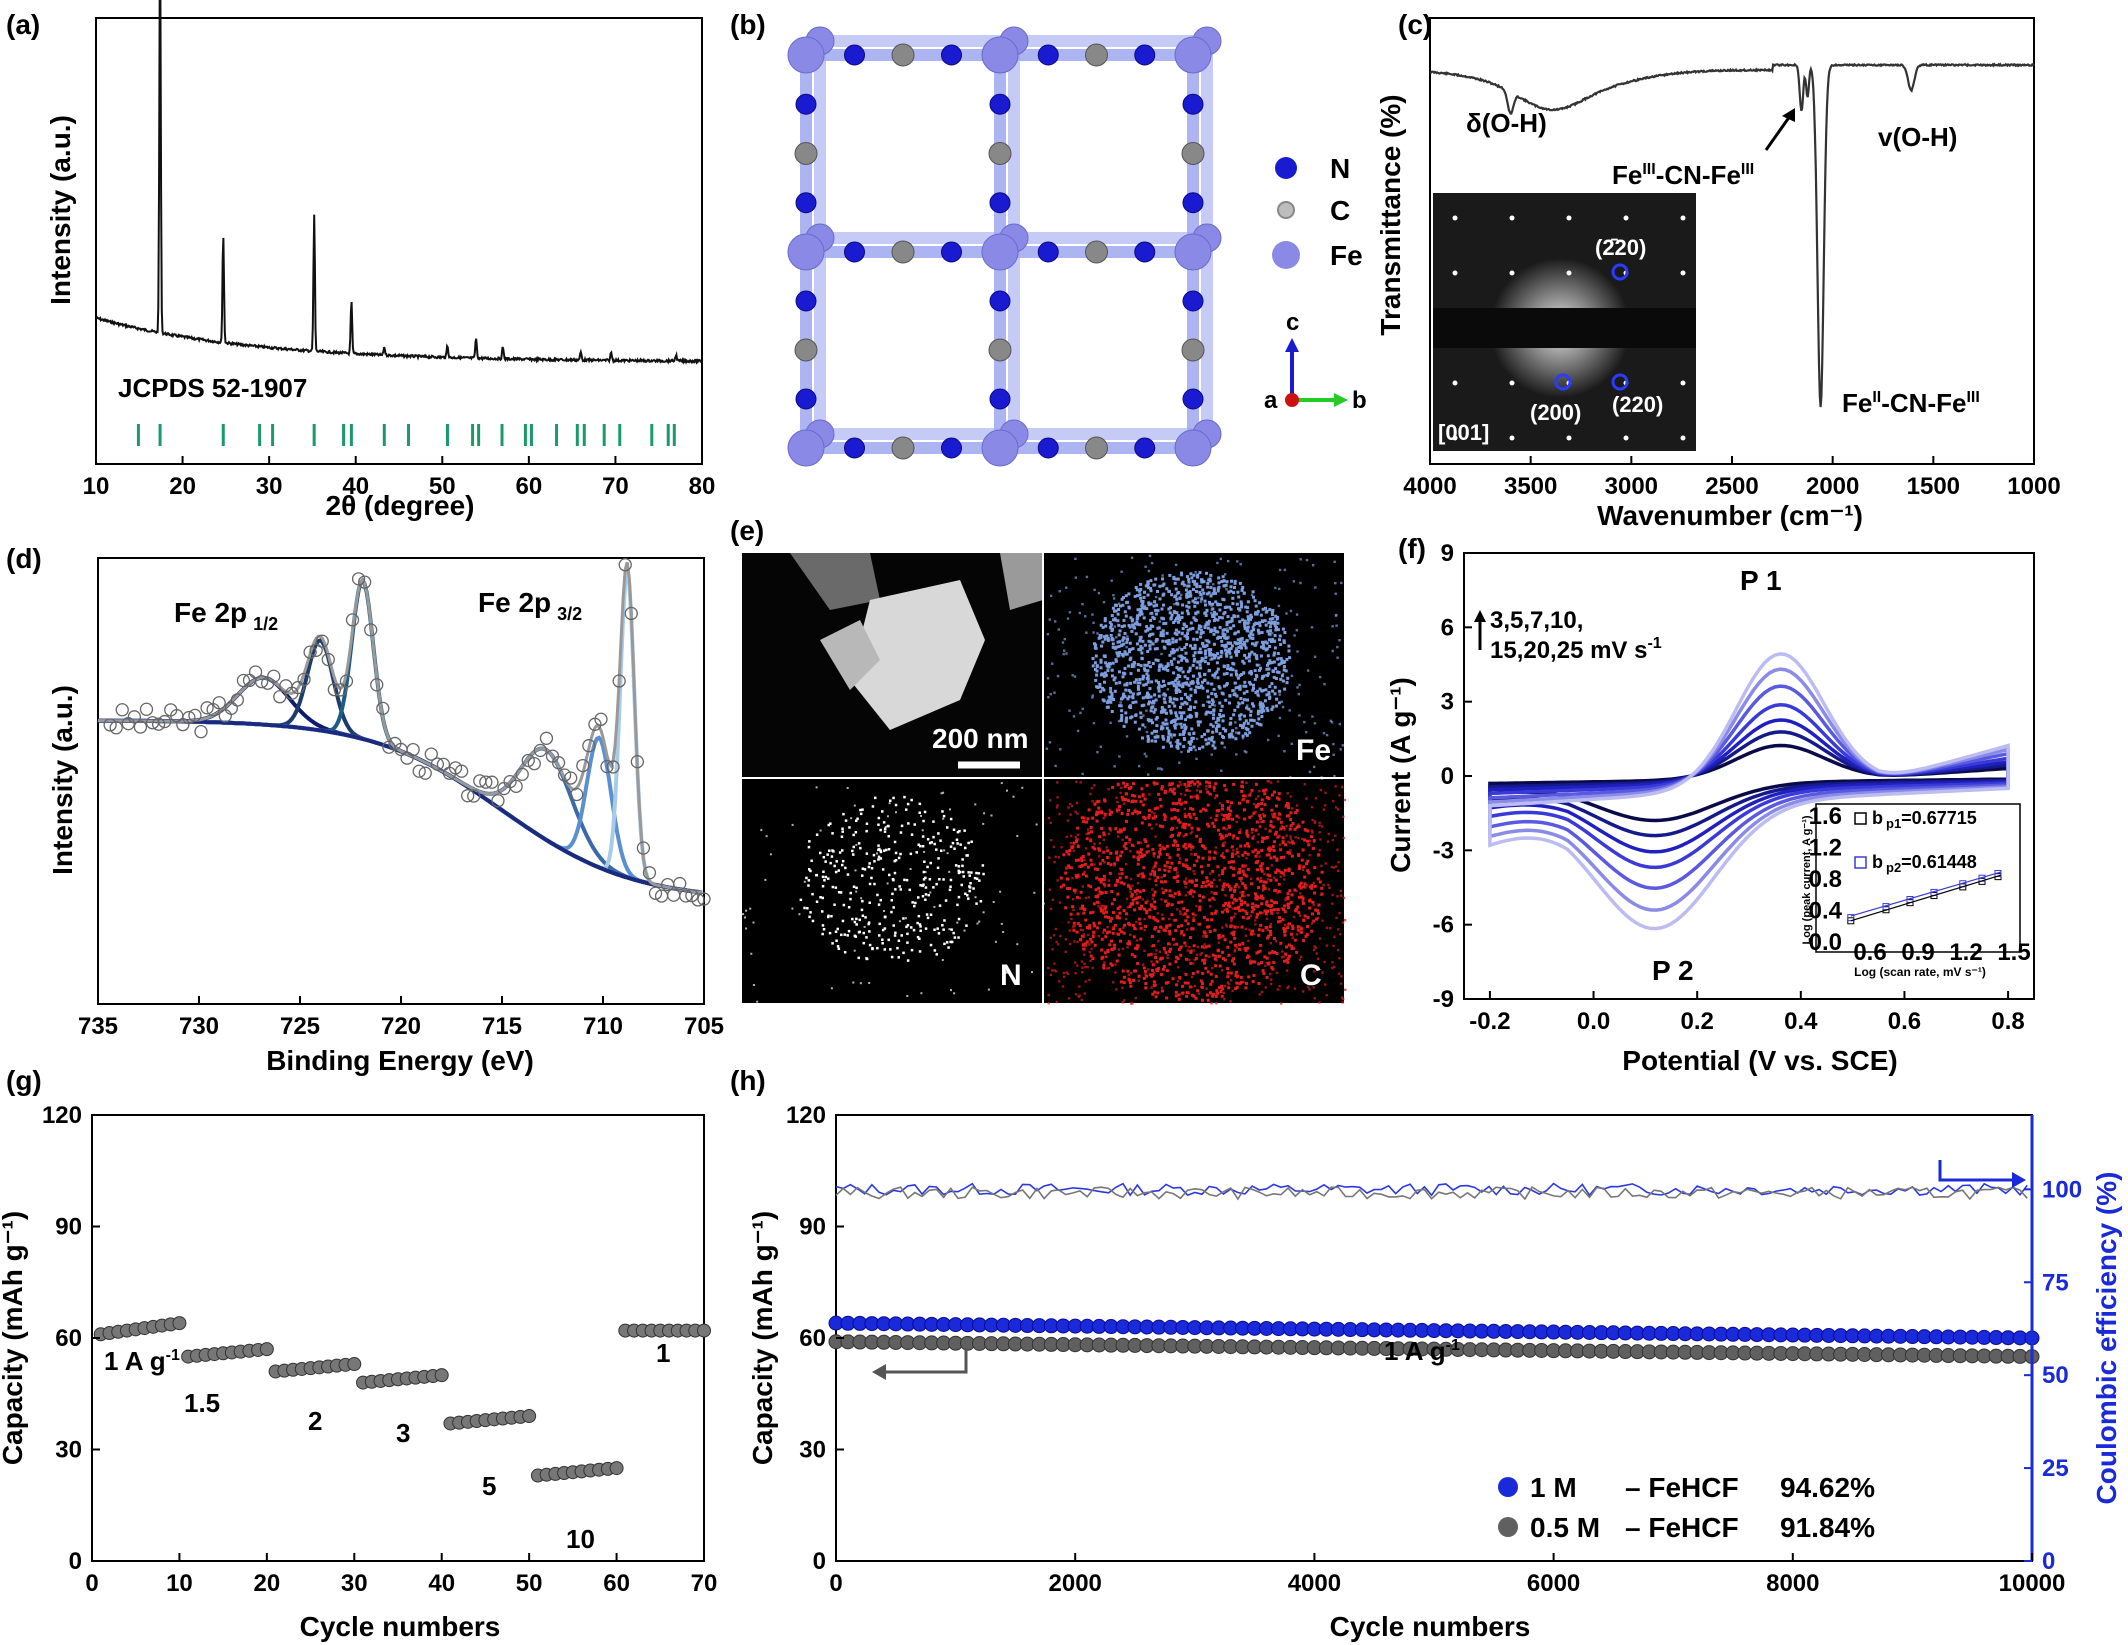 This screenshot has height=1645, width=2128. Describe the element at coordinates (529, 1583) in the screenshot. I see `rate-x-tick-label: 50` at that location.